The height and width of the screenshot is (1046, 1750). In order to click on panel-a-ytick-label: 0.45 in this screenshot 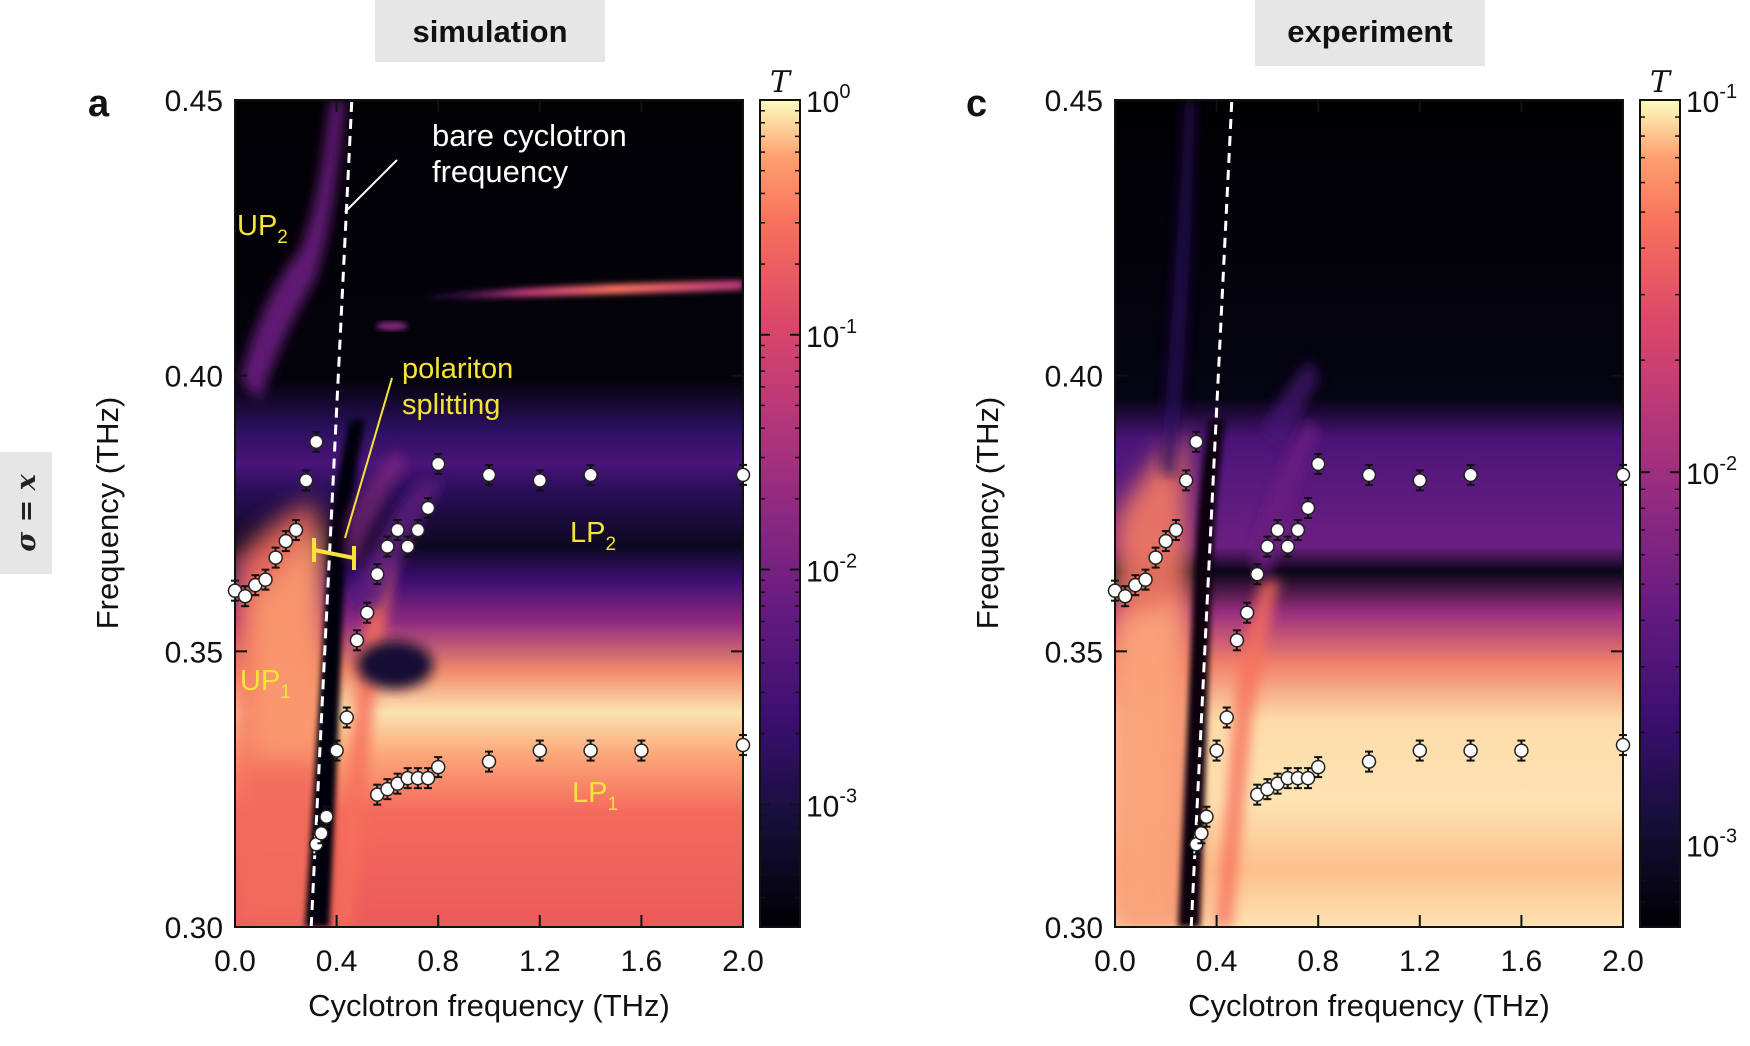, I will do `click(194, 101)`.